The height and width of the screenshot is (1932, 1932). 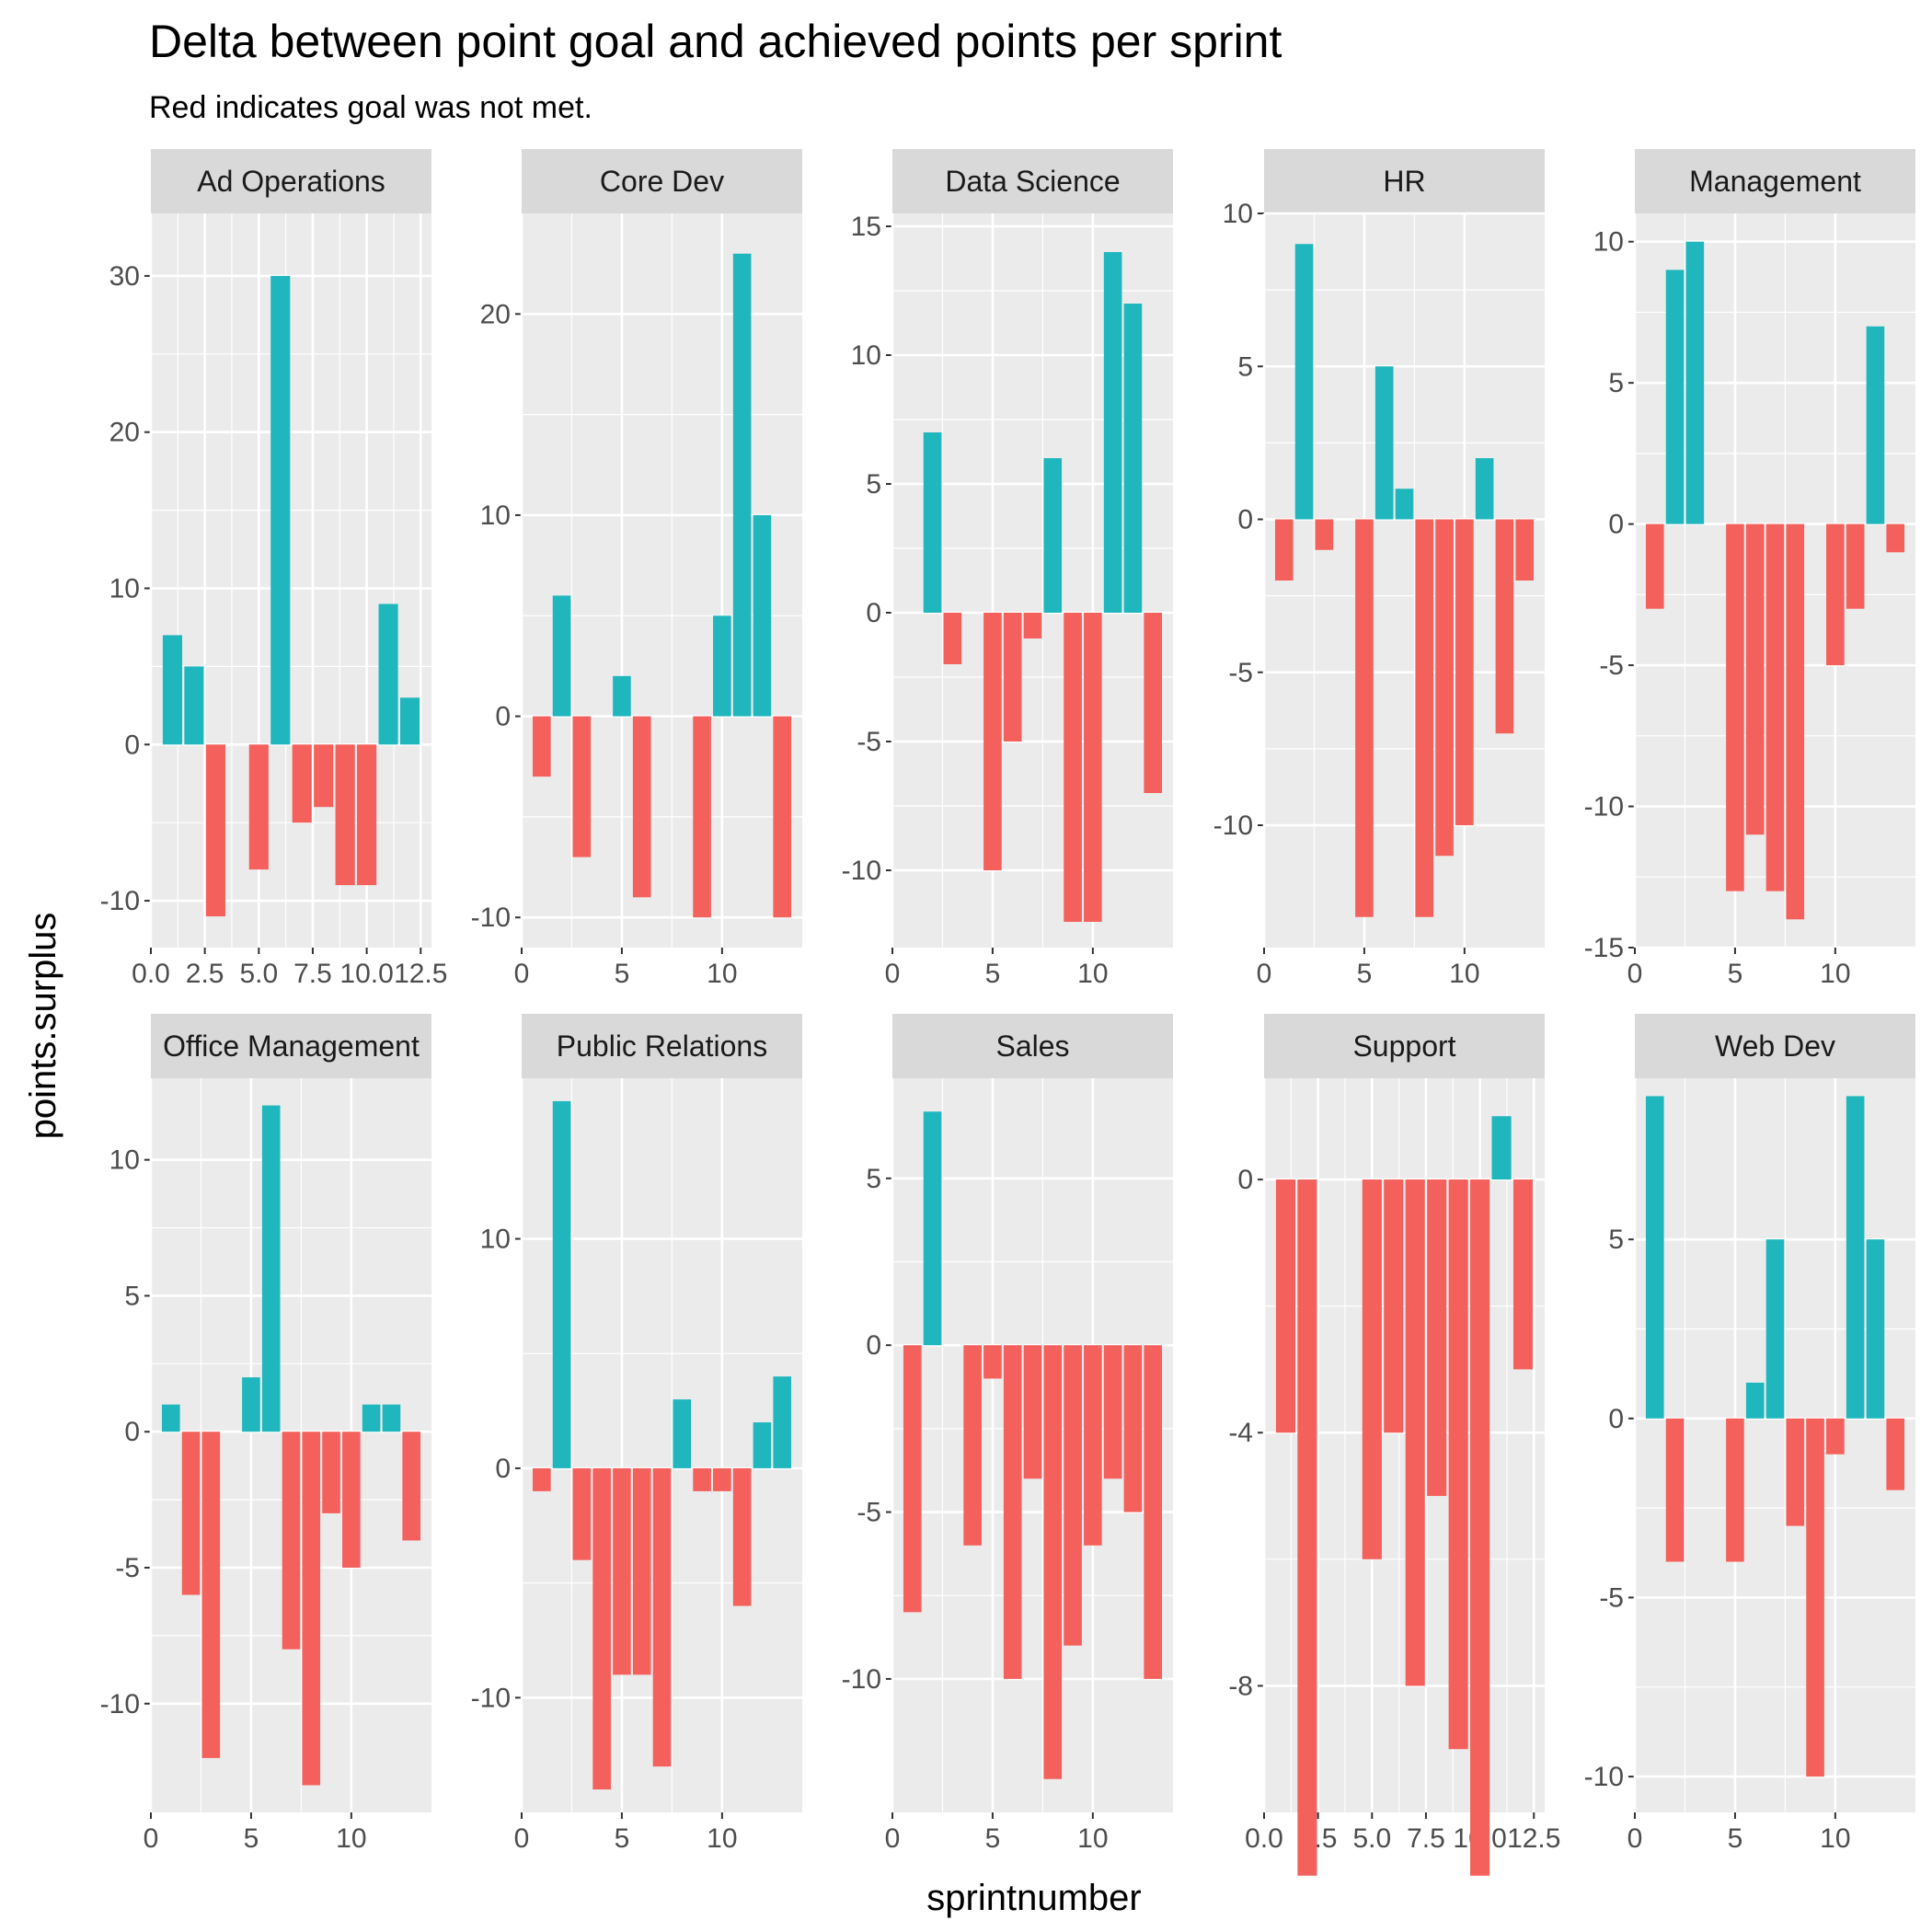 What do you see at coordinates (205, 974) in the screenshot?
I see `x-tick-label: 2.5` at bounding box center [205, 974].